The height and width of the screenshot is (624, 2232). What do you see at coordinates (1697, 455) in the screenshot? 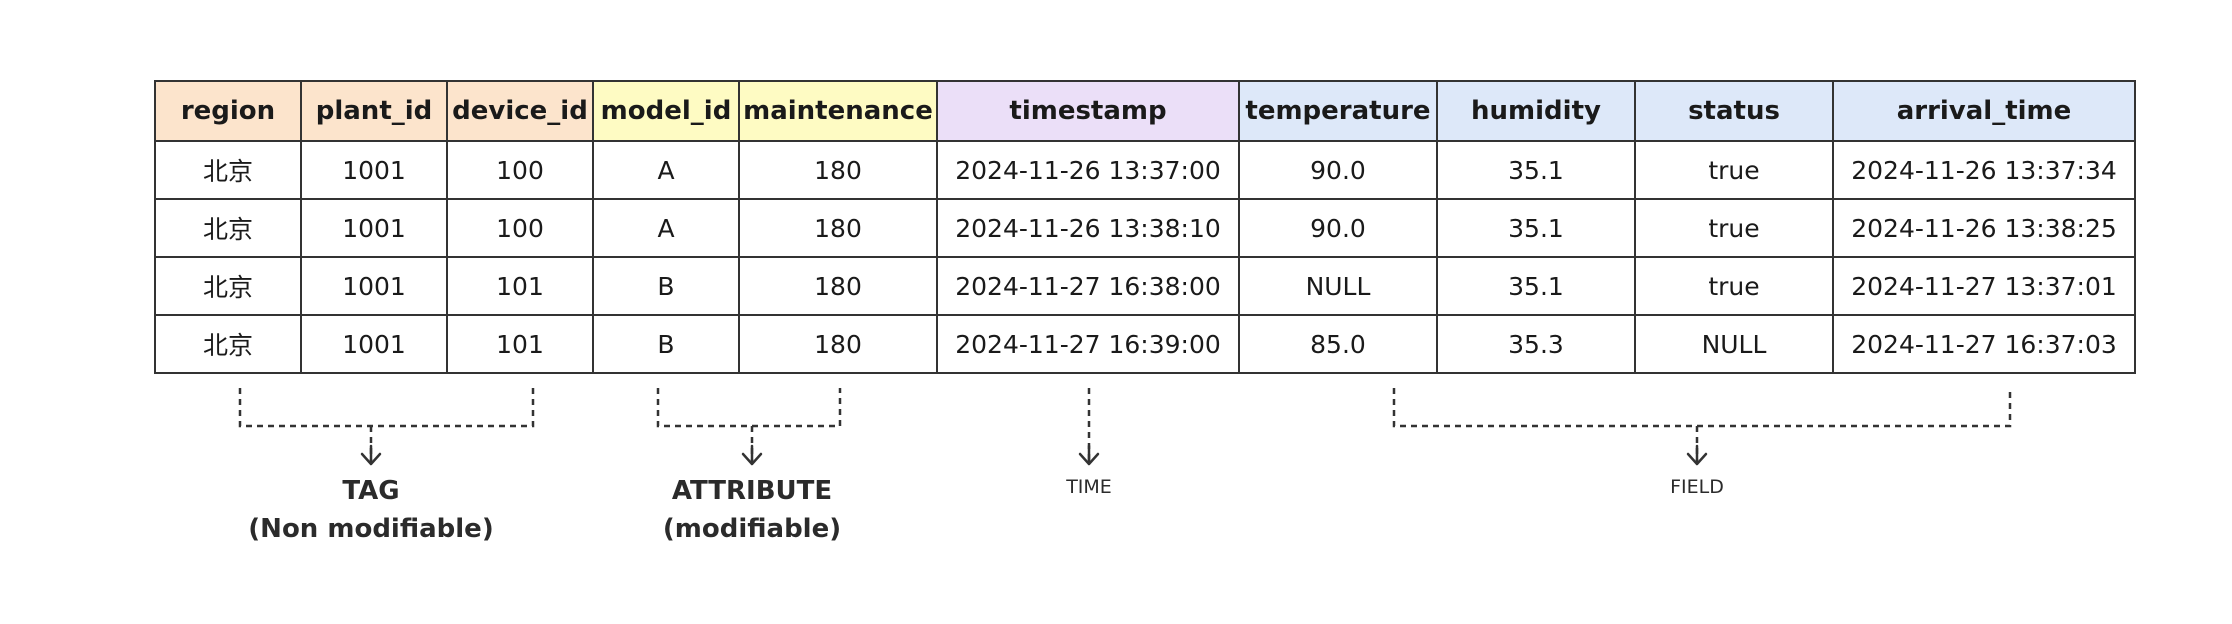
I see `field-arrow-icon` at bounding box center [1697, 455].